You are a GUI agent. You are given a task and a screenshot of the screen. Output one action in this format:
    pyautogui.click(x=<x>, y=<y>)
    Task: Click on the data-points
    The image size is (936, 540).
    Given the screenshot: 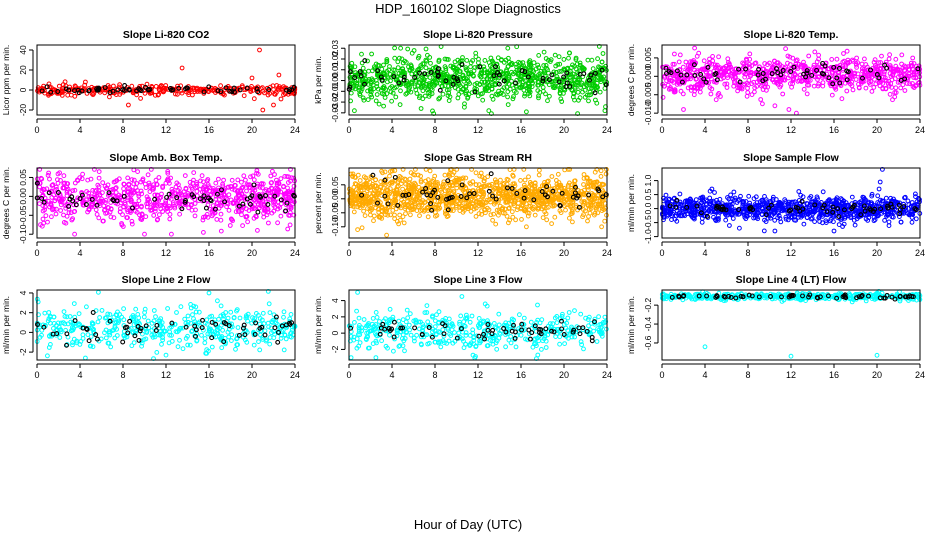 What is the action you would take?
    pyautogui.click(x=478, y=202)
    